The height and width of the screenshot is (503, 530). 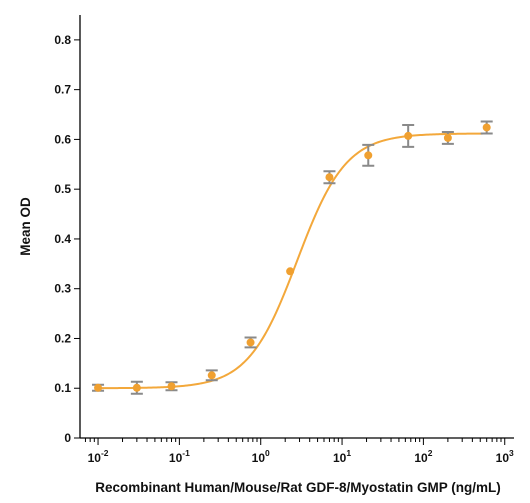 What do you see at coordinates (62, 289) in the screenshot?
I see `y-tick-label: 0.3` at bounding box center [62, 289].